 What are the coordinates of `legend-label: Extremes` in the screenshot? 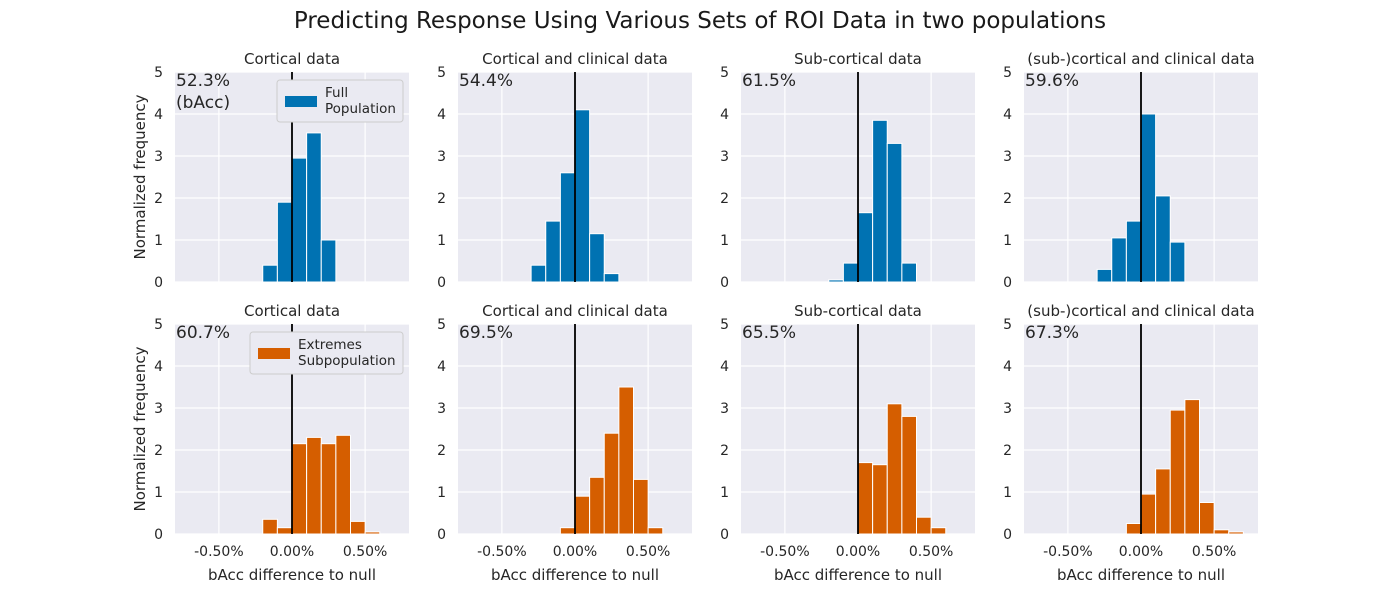 It's located at (330, 345).